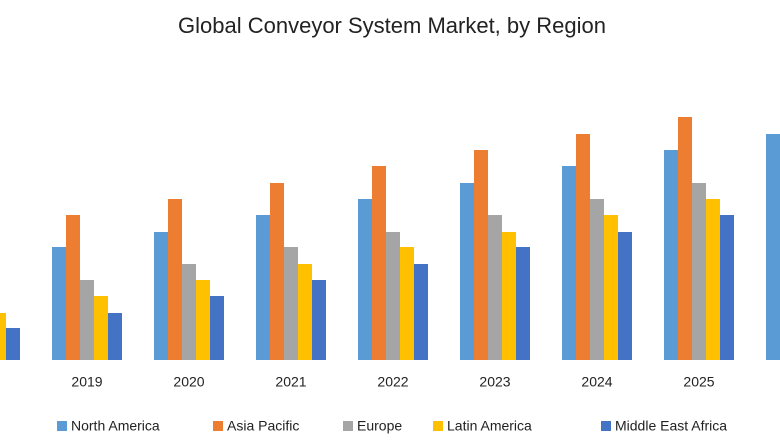  What do you see at coordinates (263, 426) in the screenshot?
I see `legend-label: Asia Pacific` at bounding box center [263, 426].